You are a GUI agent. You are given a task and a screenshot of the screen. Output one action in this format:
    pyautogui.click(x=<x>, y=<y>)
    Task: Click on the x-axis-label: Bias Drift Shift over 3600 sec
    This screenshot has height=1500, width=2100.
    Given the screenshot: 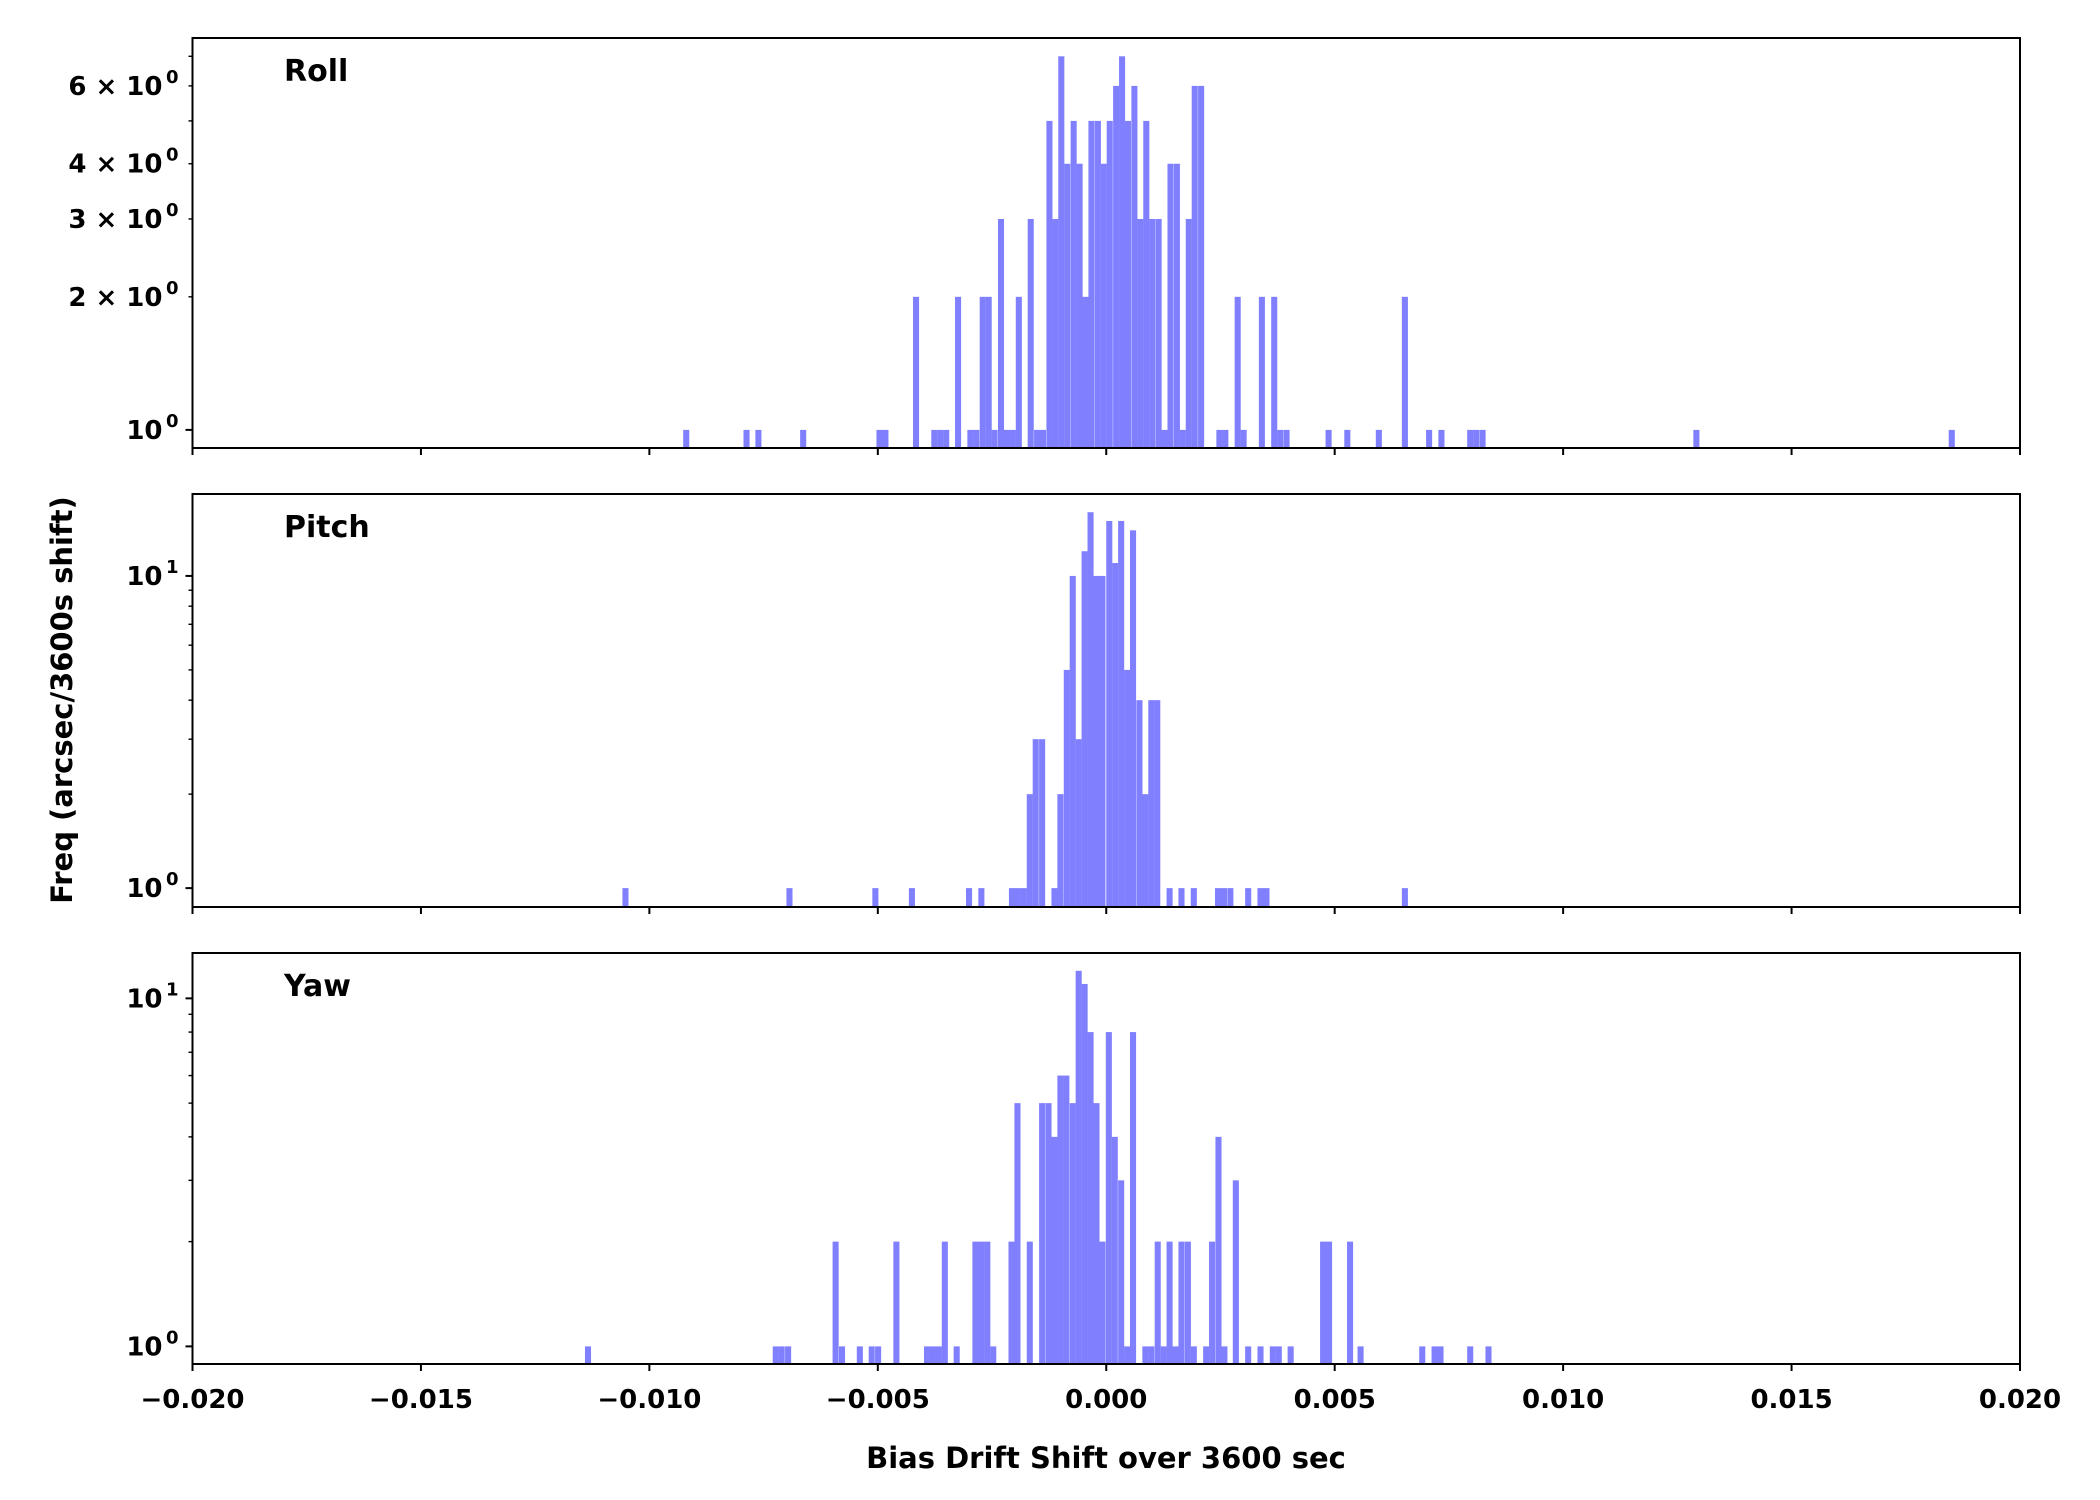 What is the action you would take?
    pyautogui.click(x=1106, y=1458)
    